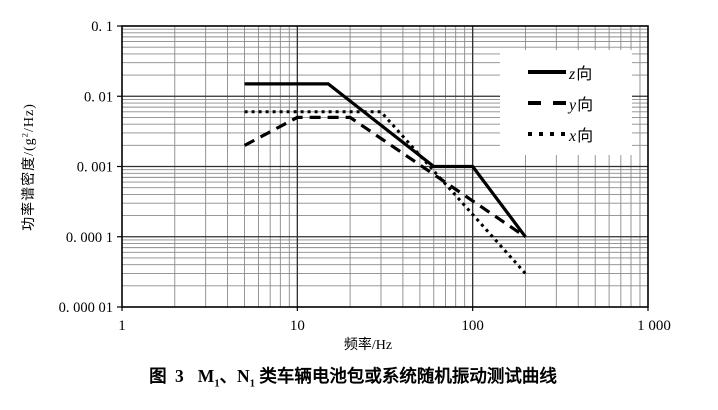  I want to click on series-z-line, so click(385, 160).